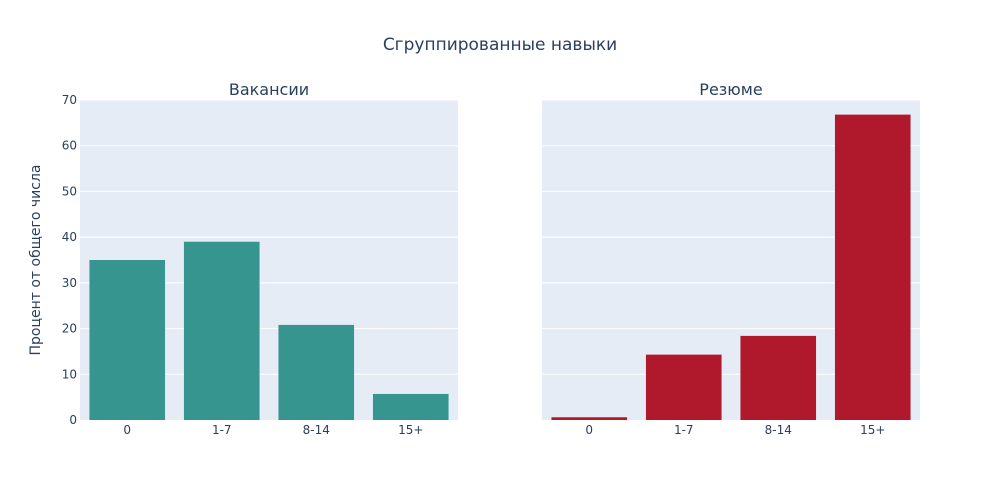 Image resolution: width=1000 pixels, height=500 pixels. I want to click on subplot-title-vacancies: Вакансии, so click(269, 89).